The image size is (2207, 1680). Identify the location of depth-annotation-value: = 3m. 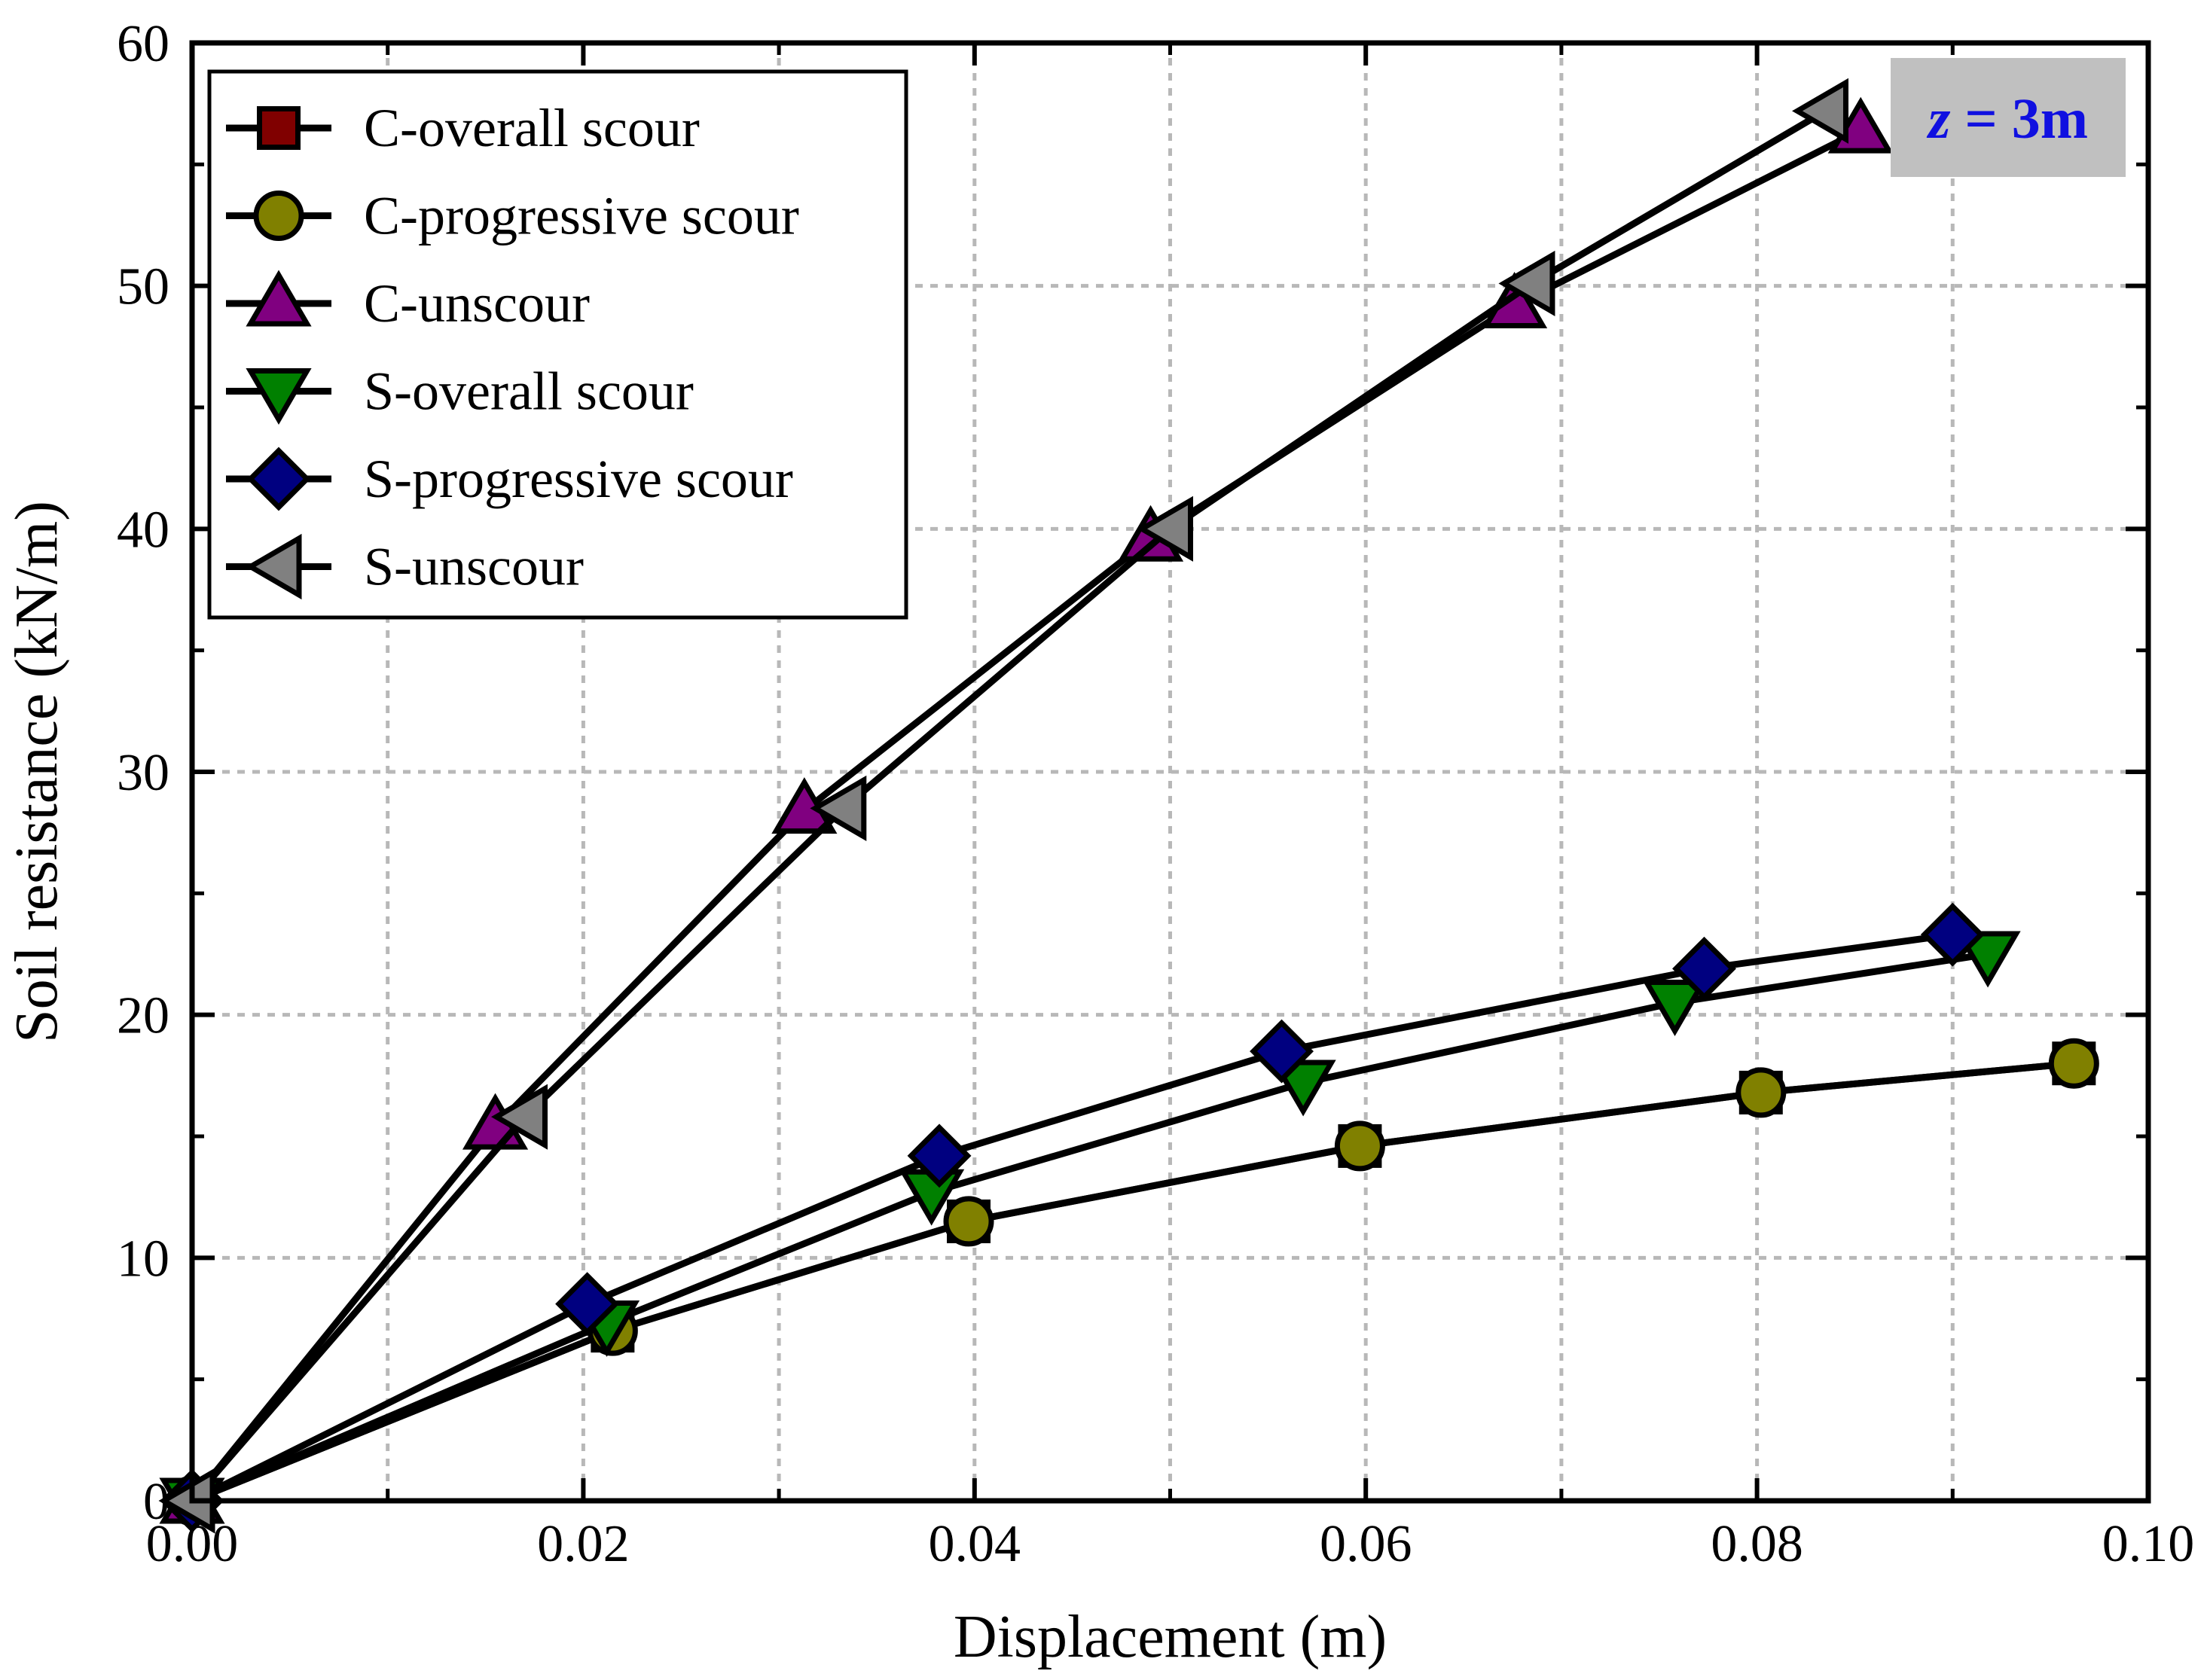
(2019, 119).